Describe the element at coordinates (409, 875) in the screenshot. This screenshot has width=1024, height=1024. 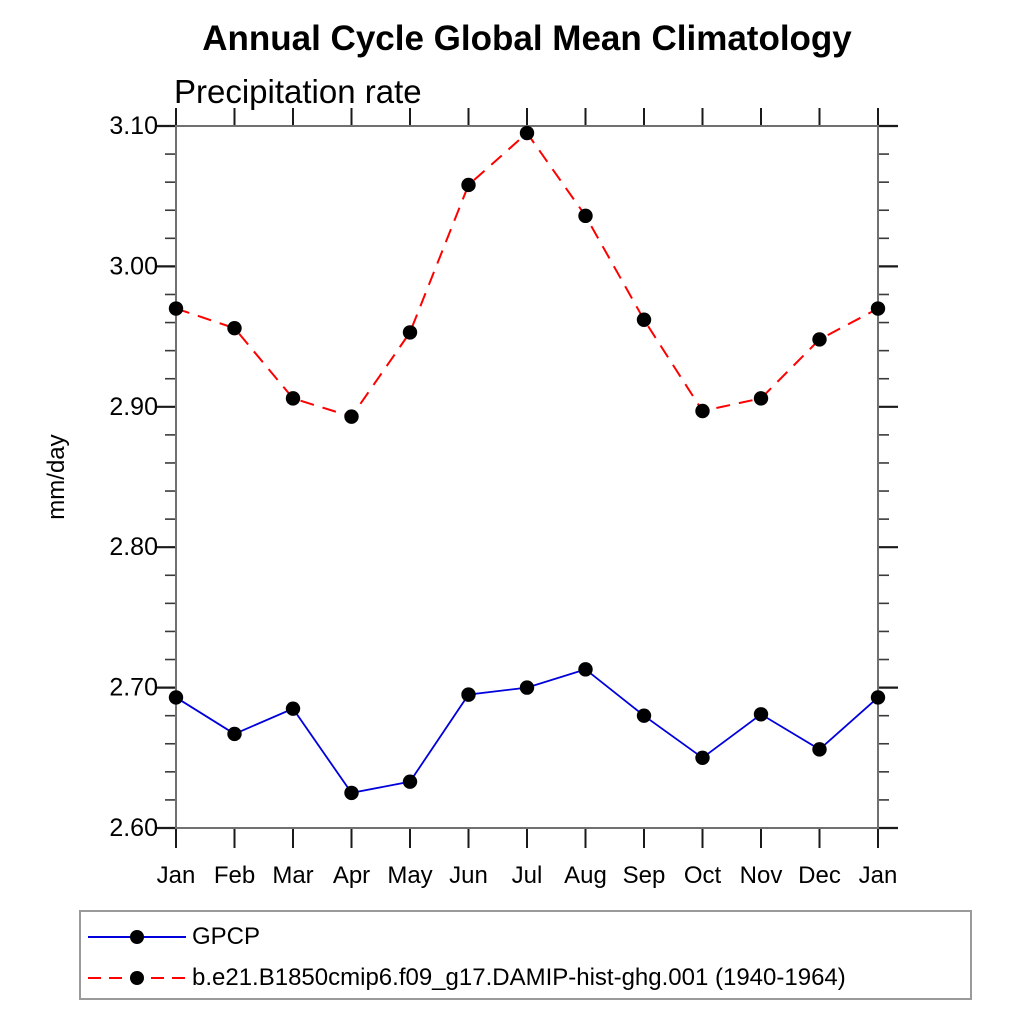
I see `x-tick-label: May` at that location.